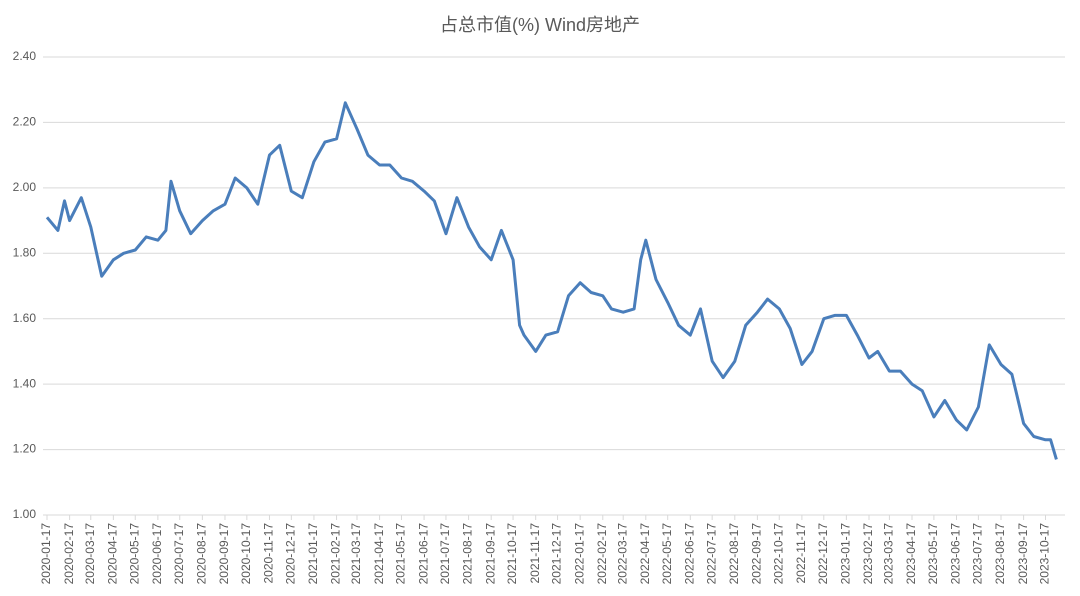 This screenshot has width=1080, height=596. What do you see at coordinates (734, 554) in the screenshot?
I see `x-tick-label: 2022-08-17` at bounding box center [734, 554].